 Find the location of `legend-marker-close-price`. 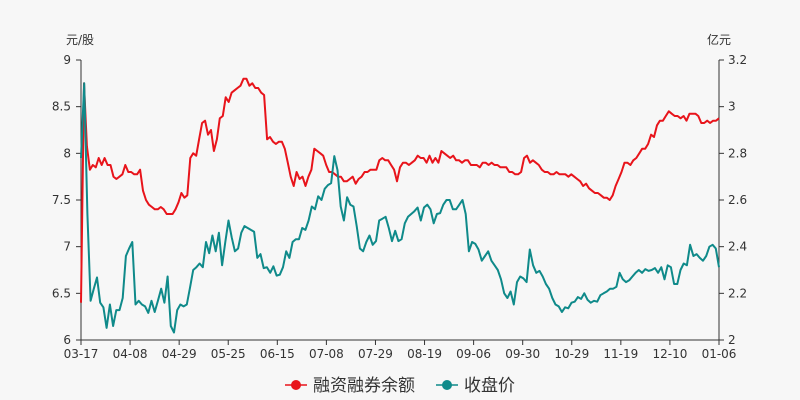

legend-marker-close-price is located at coordinates (447, 385).